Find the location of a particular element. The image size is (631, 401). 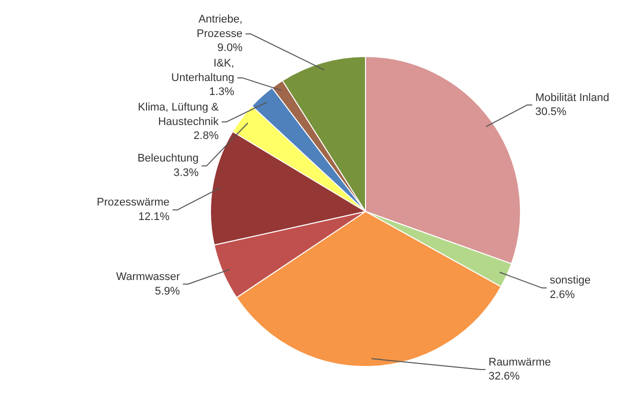

data-label: 2.6% is located at coordinates (562, 295).